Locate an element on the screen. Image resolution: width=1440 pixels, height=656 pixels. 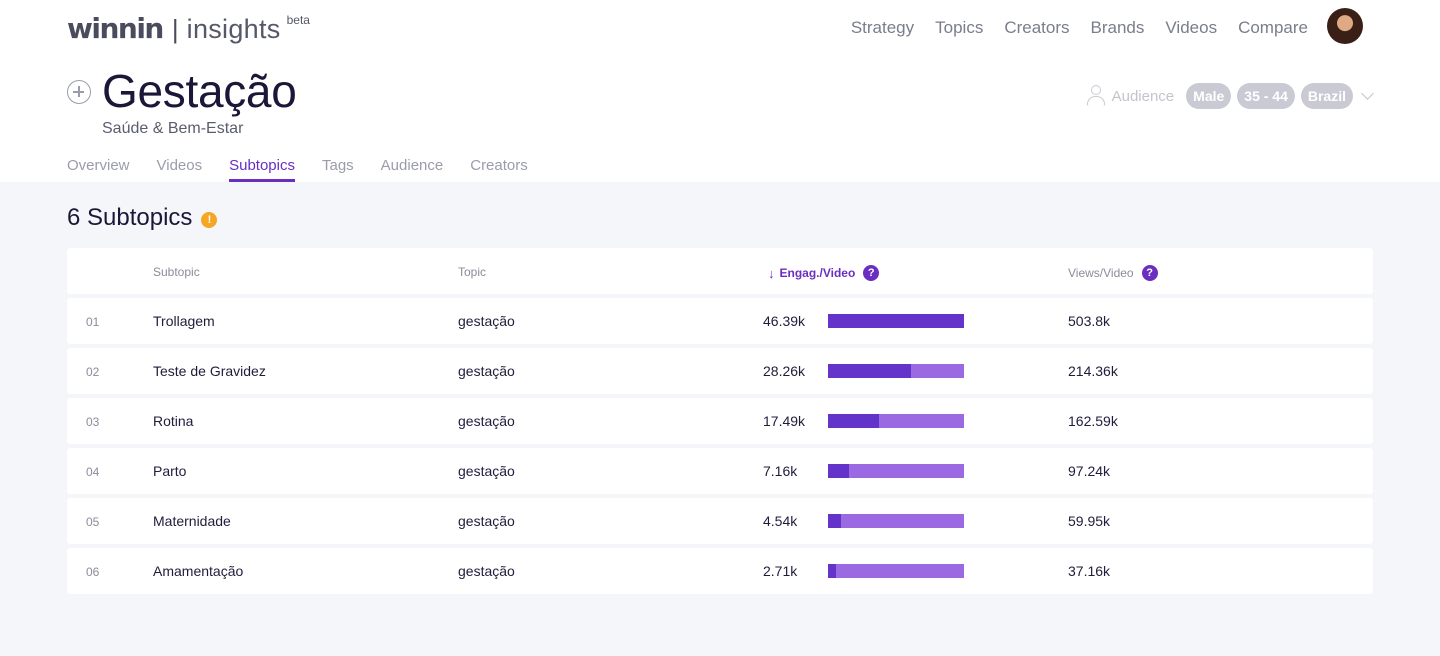
row-rank: 04 is located at coordinates (93, 472).